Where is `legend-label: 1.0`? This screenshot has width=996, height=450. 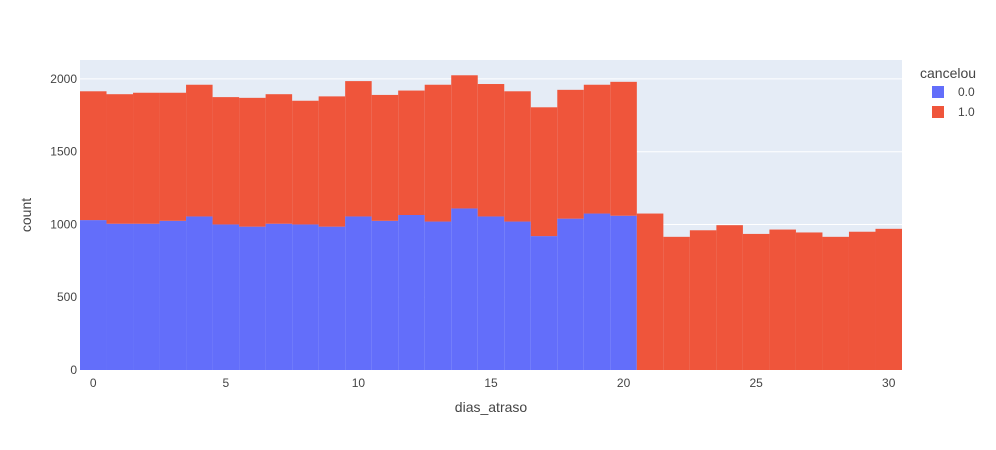 legend-label: 1.0 is located at coordinates (966, 112).